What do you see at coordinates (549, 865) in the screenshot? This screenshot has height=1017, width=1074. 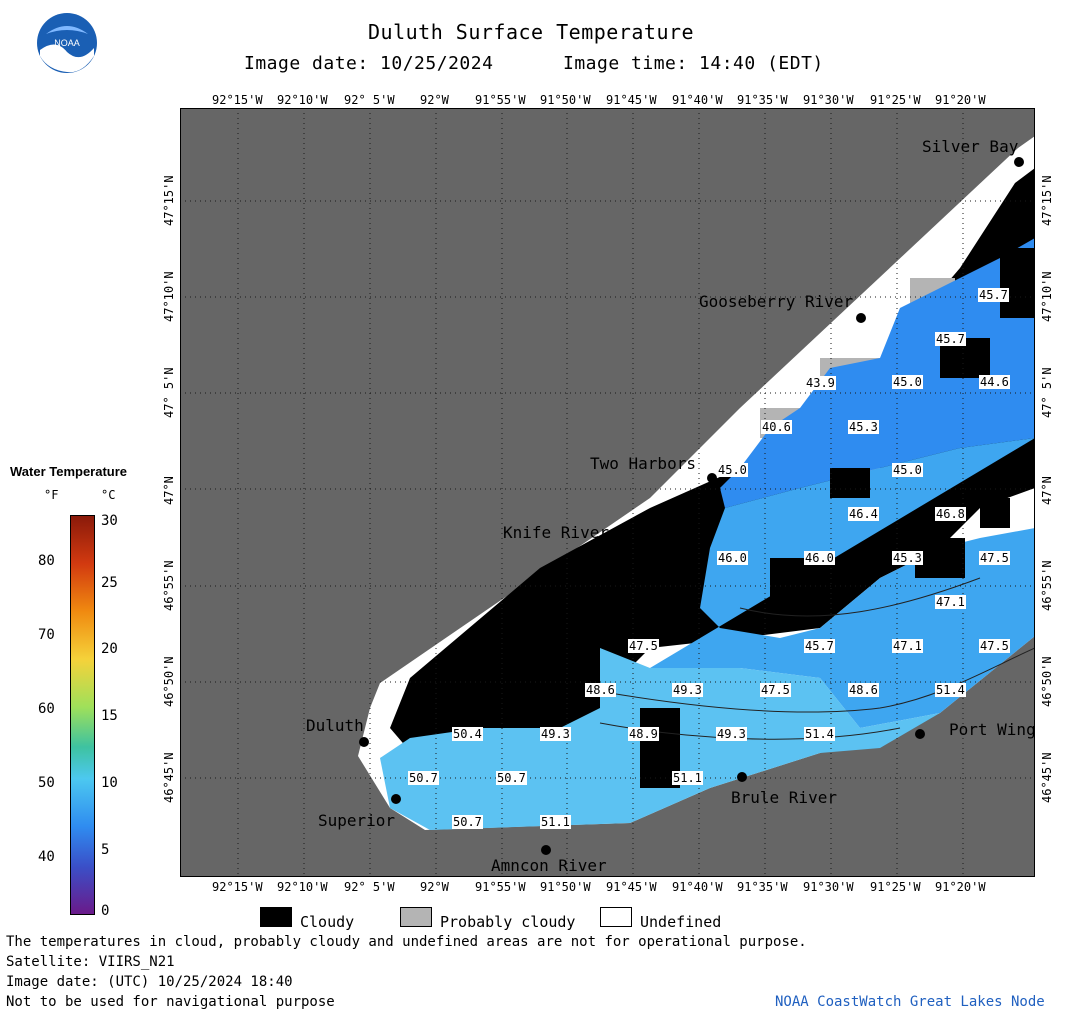 I see `place-label: Amncon River` at bounding box center [549, 865].